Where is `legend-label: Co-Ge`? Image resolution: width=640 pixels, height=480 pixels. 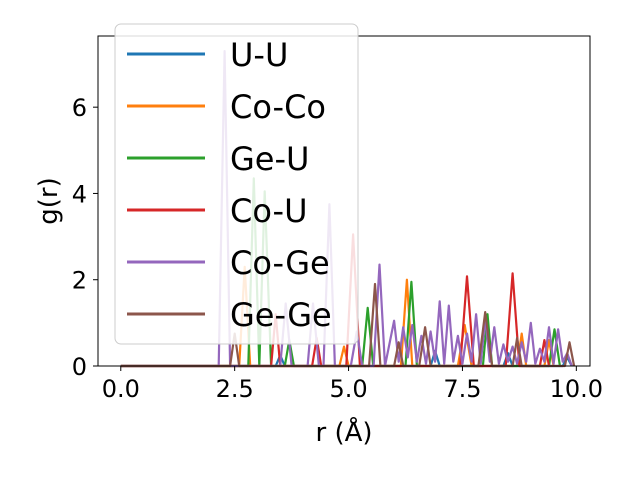 legend-label: Co-Ge is located at coordinates (280, 263).